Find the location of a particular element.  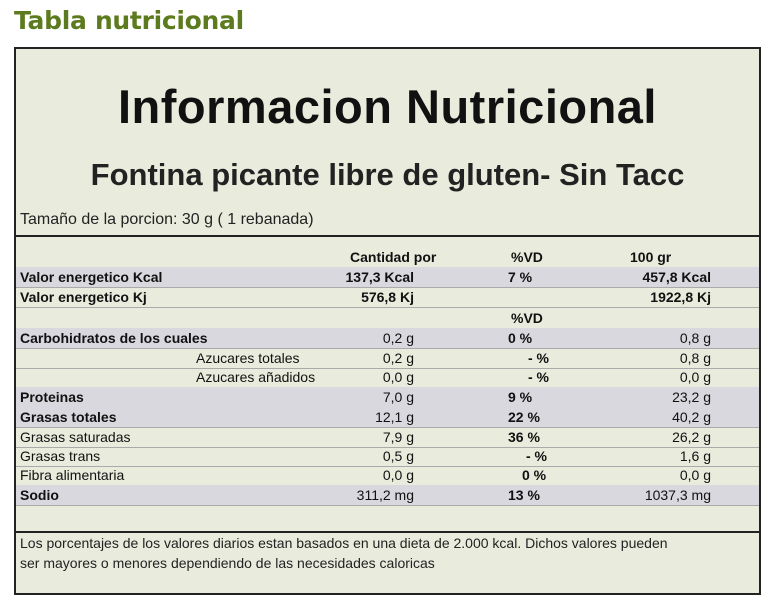

row-qty: 576,8 Kj is located at coordinates (387, 297).